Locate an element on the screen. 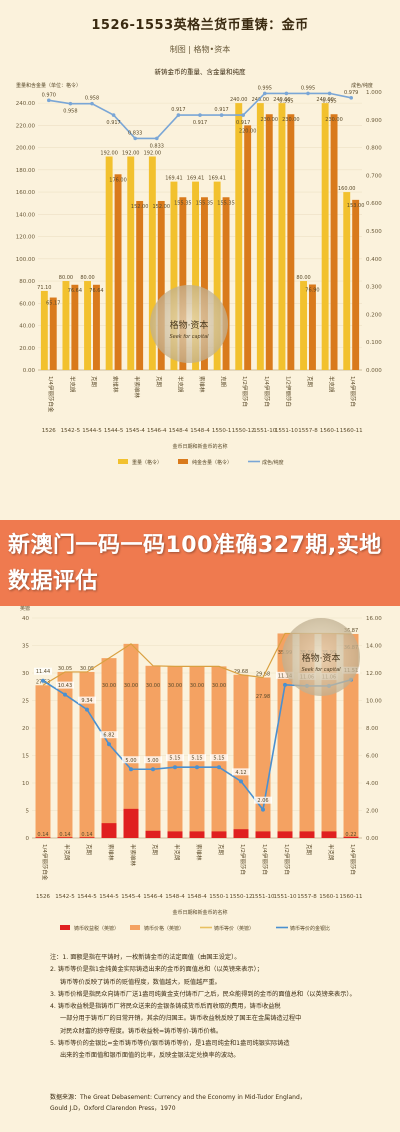 The image size is (400, 1132). chart2-y-tick: 0 is located at coordinates (28, 839).